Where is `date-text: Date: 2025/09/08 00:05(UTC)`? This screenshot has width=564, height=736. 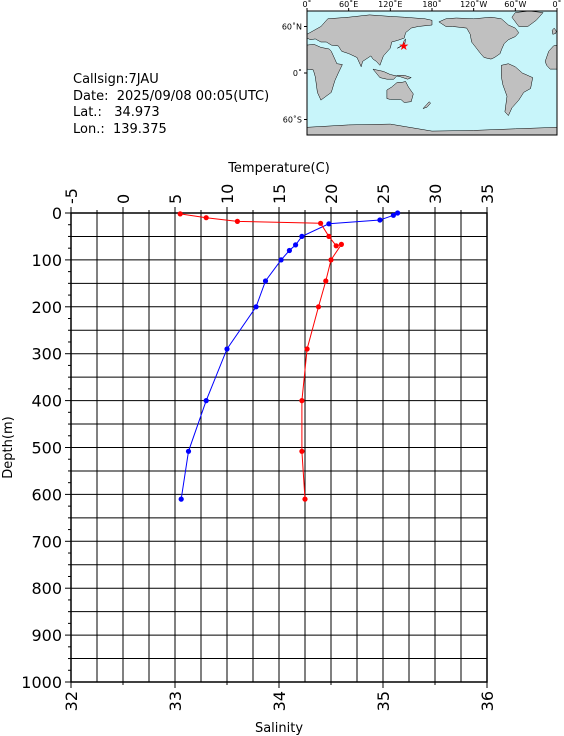 date-text: Date: 2025/09/08 00:05(UTC) is located at coordinates (171, 96).